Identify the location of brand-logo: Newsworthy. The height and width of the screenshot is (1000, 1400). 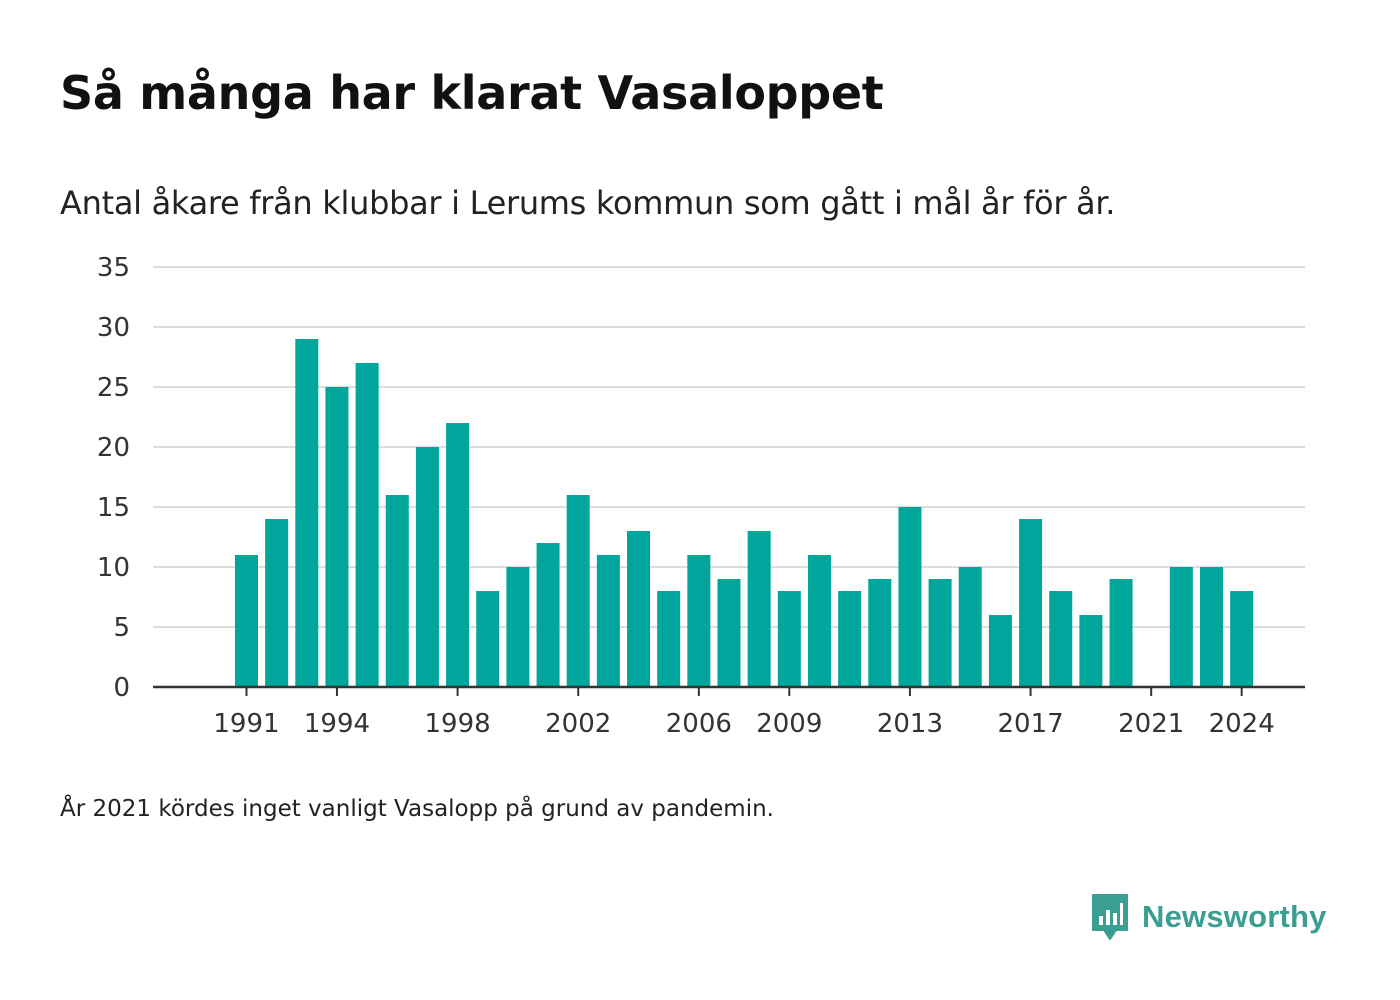
(1208, 917).